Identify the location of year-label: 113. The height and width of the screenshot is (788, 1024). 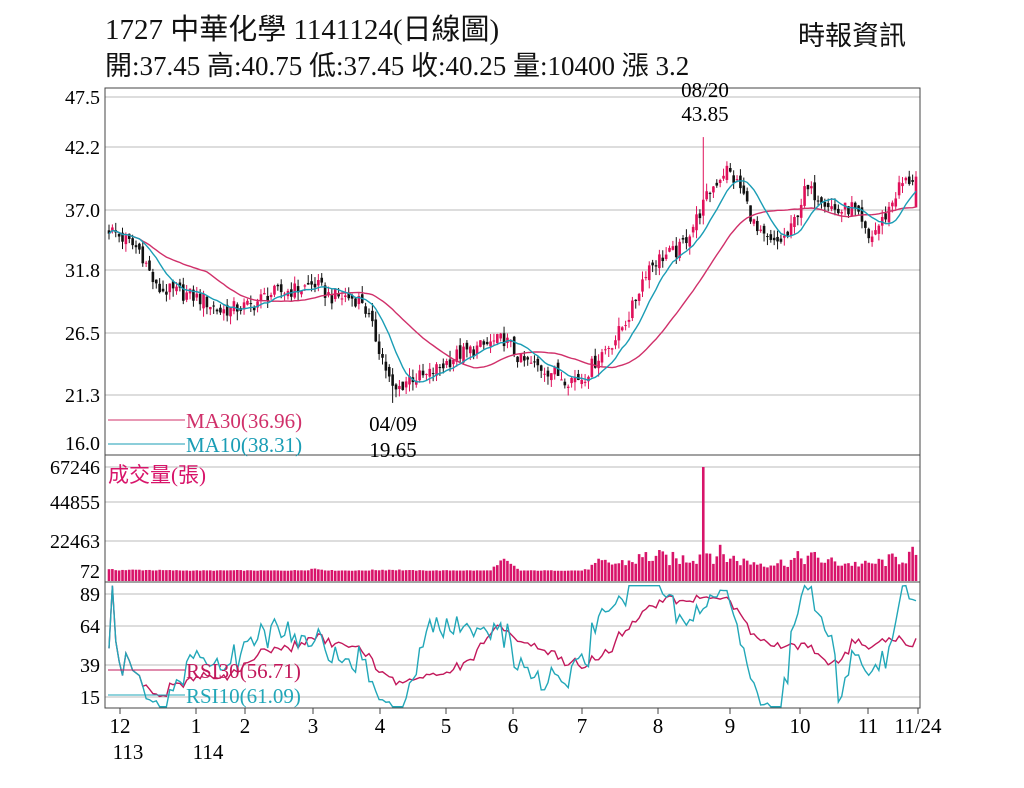
(128, 752).